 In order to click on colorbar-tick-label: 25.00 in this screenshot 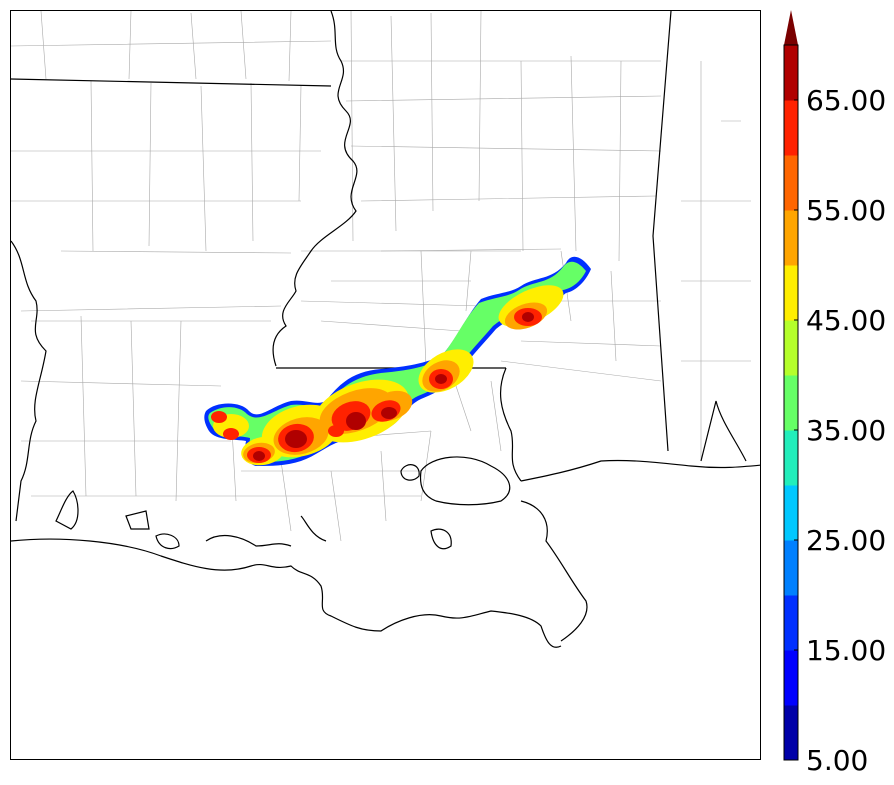, I will do `click(846, 540)`.